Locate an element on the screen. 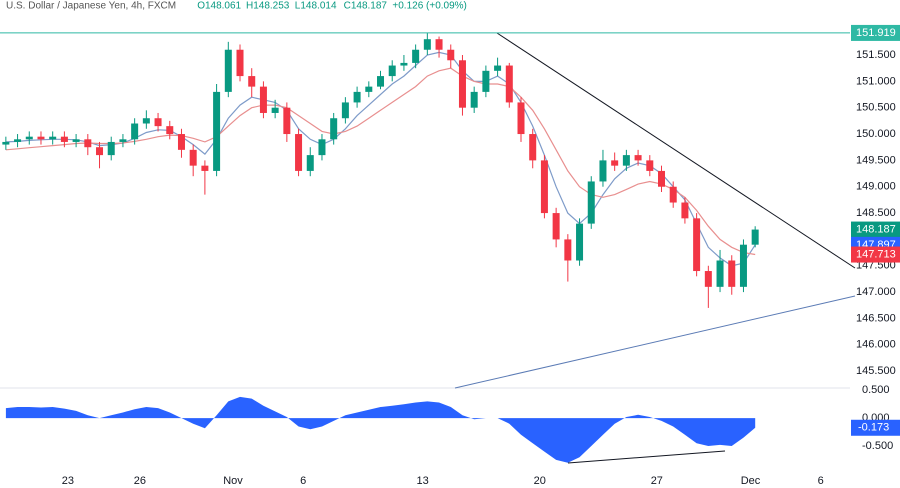 This screenshot has height=488, width=900. y-tick-label: 148.500 is located at coordinates (876, 213).